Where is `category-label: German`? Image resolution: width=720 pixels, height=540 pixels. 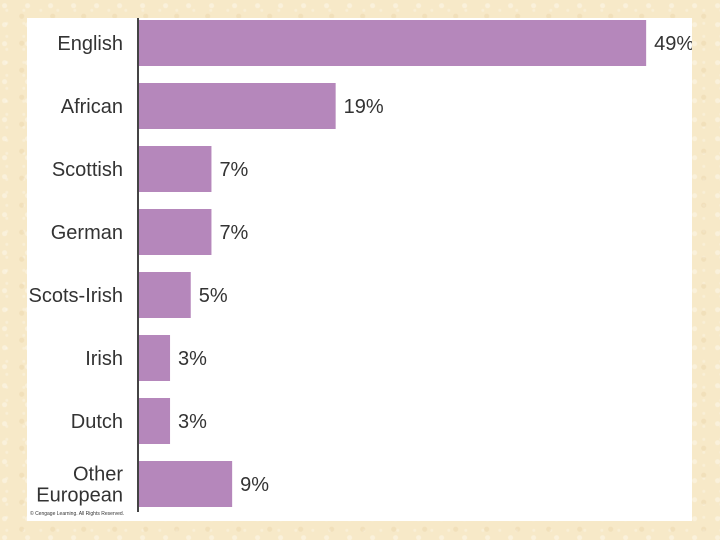
category-label: German is located at coordinates (87, 233).